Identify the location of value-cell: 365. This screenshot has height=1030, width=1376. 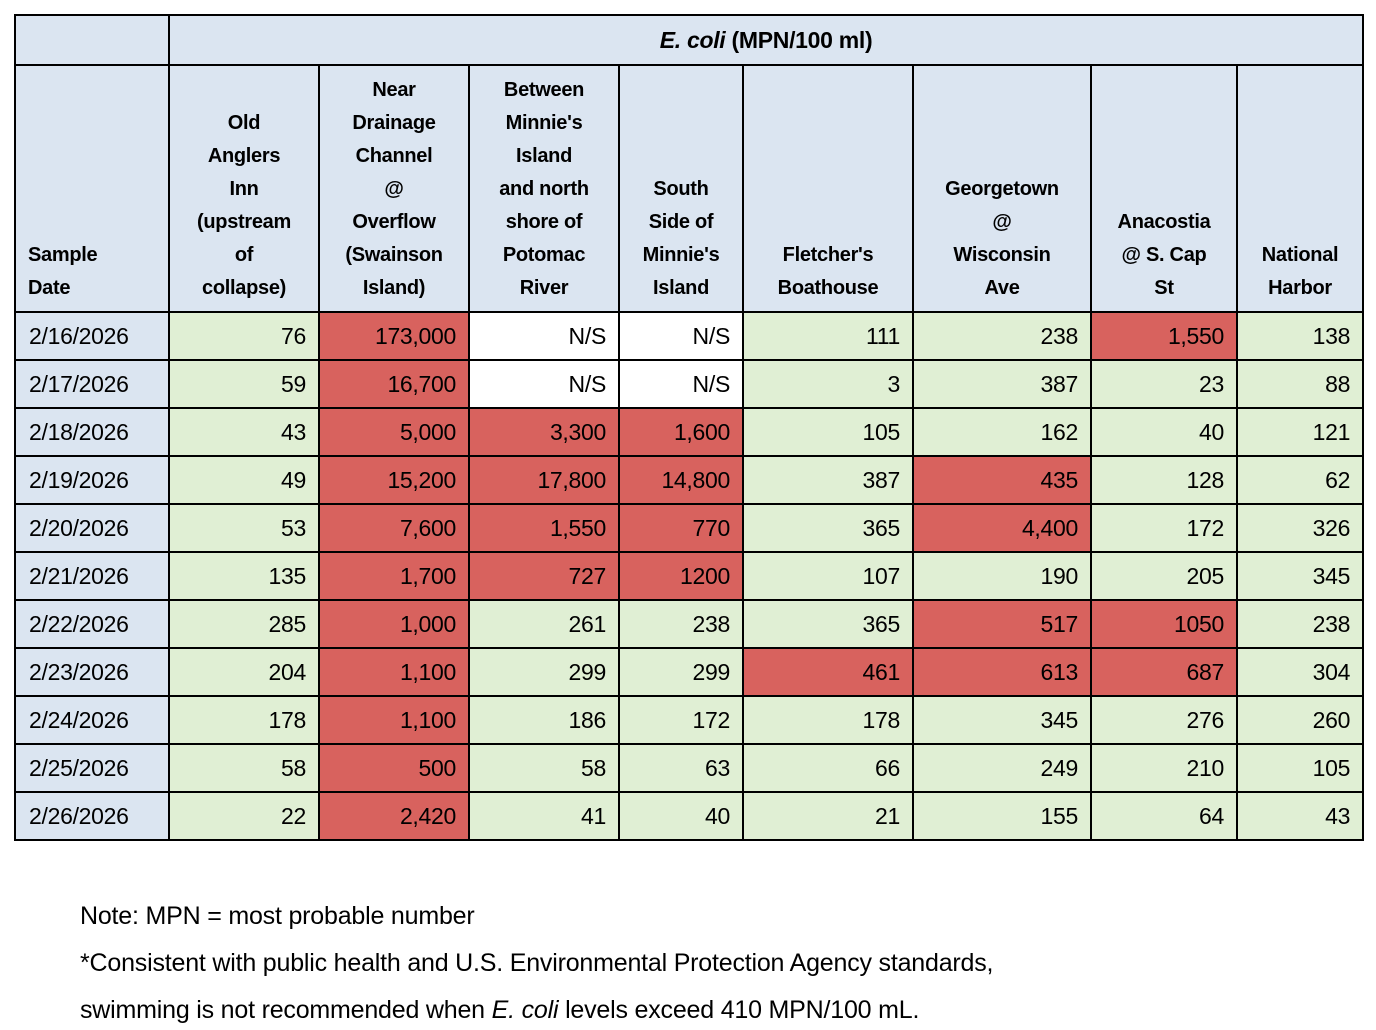
(828, 528).